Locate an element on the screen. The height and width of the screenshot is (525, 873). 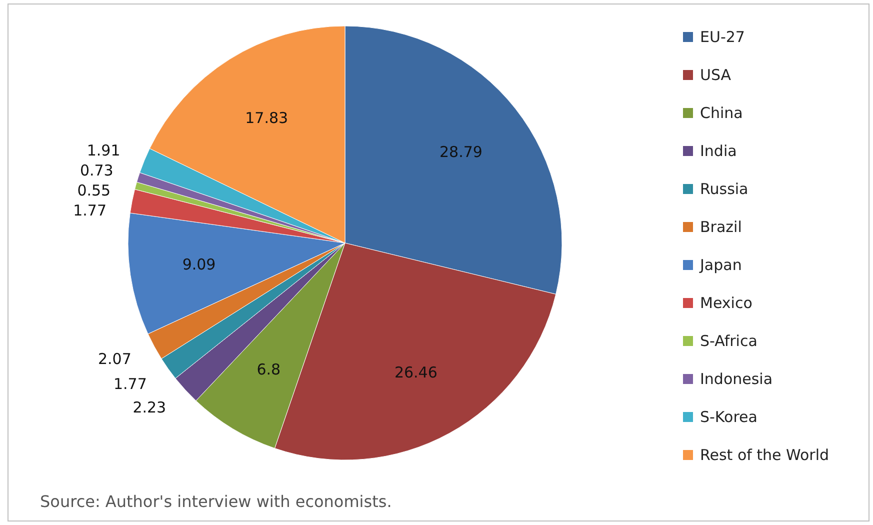
legend-label: S-Africa is located at coordinates (729, 341).